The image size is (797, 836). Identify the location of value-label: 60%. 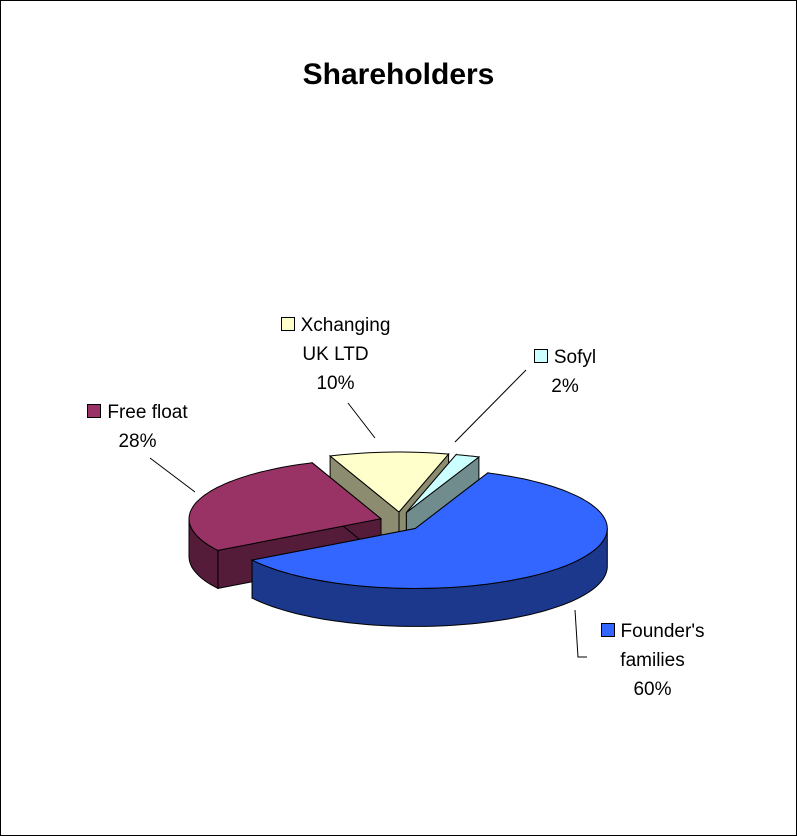
(652, 689).